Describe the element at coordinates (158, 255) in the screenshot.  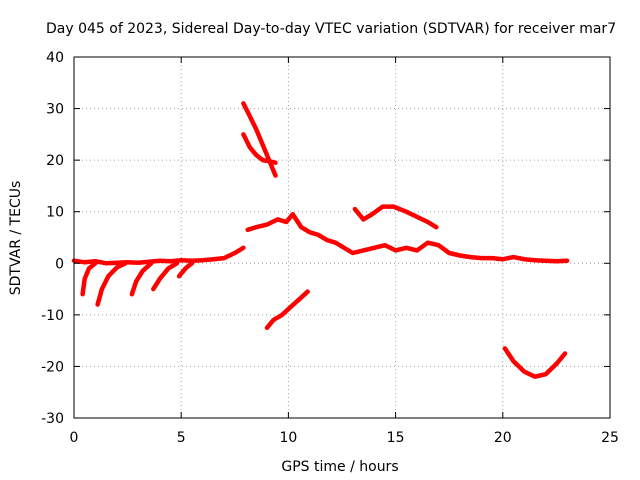
I see `series-baseline` at that location.